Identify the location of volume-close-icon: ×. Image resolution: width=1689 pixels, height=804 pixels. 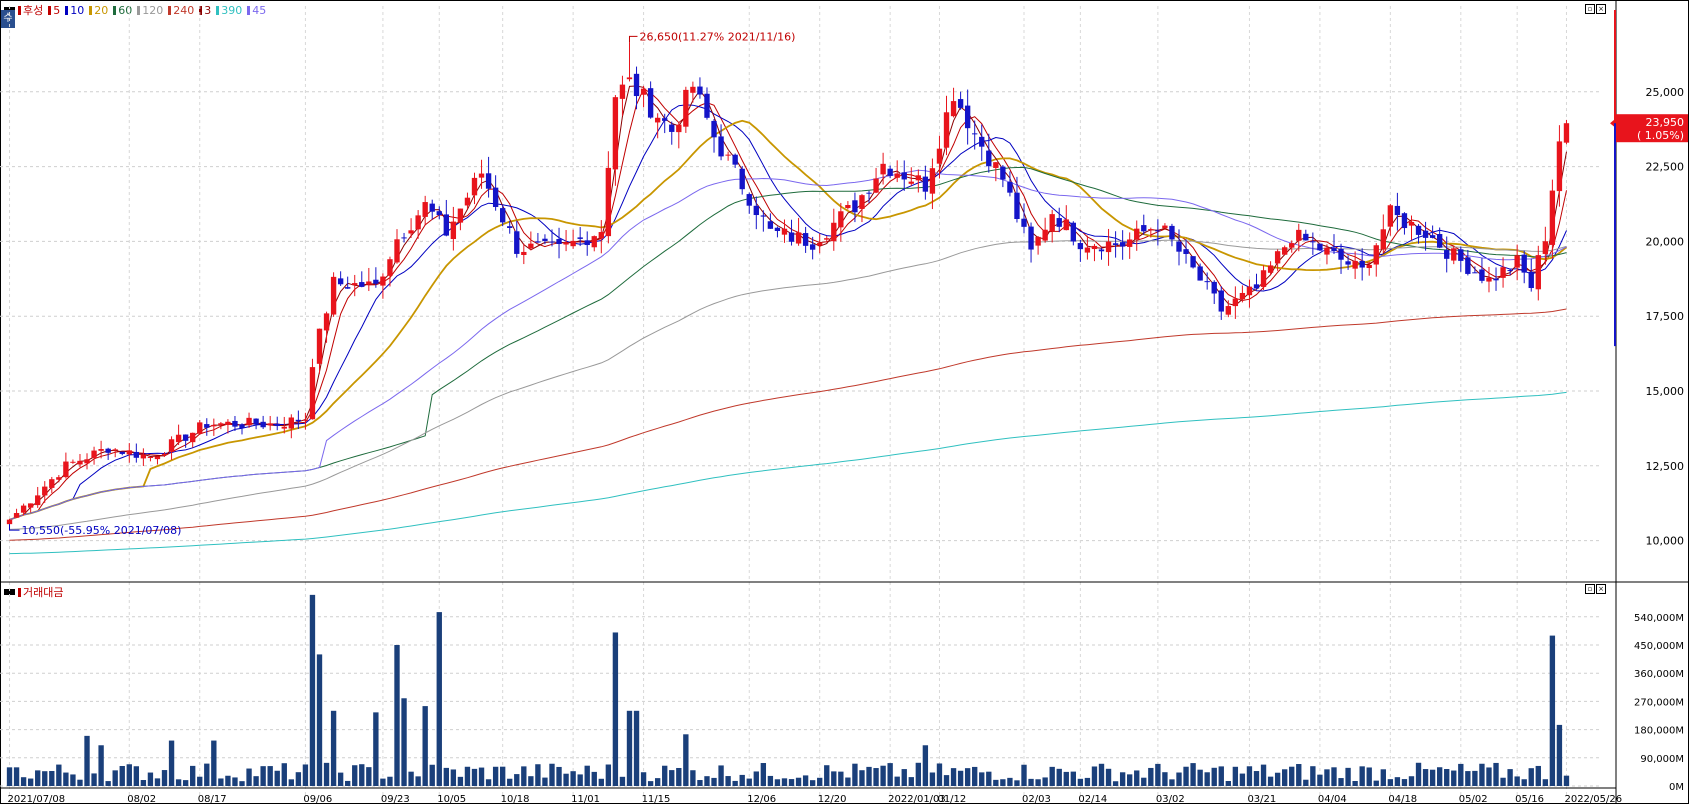
(1601, 589).